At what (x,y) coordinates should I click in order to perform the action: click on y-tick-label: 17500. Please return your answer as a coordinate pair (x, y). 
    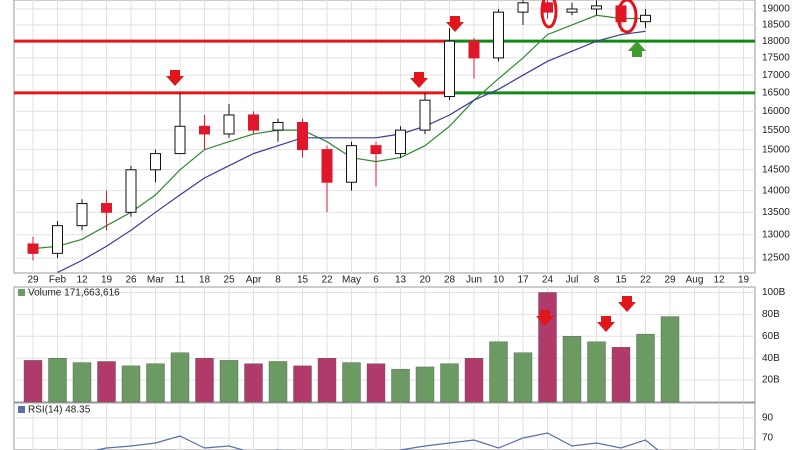
    Looking at the image, I should click on (776, 58).